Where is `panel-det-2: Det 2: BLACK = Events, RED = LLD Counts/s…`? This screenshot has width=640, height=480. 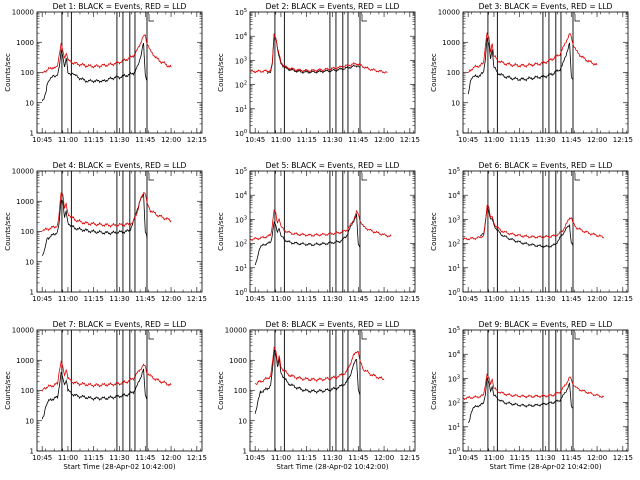 panel-det-2: Det 2: BLACK = Events, RED = LLD Counts/s… is located at coordinates (318, 73).